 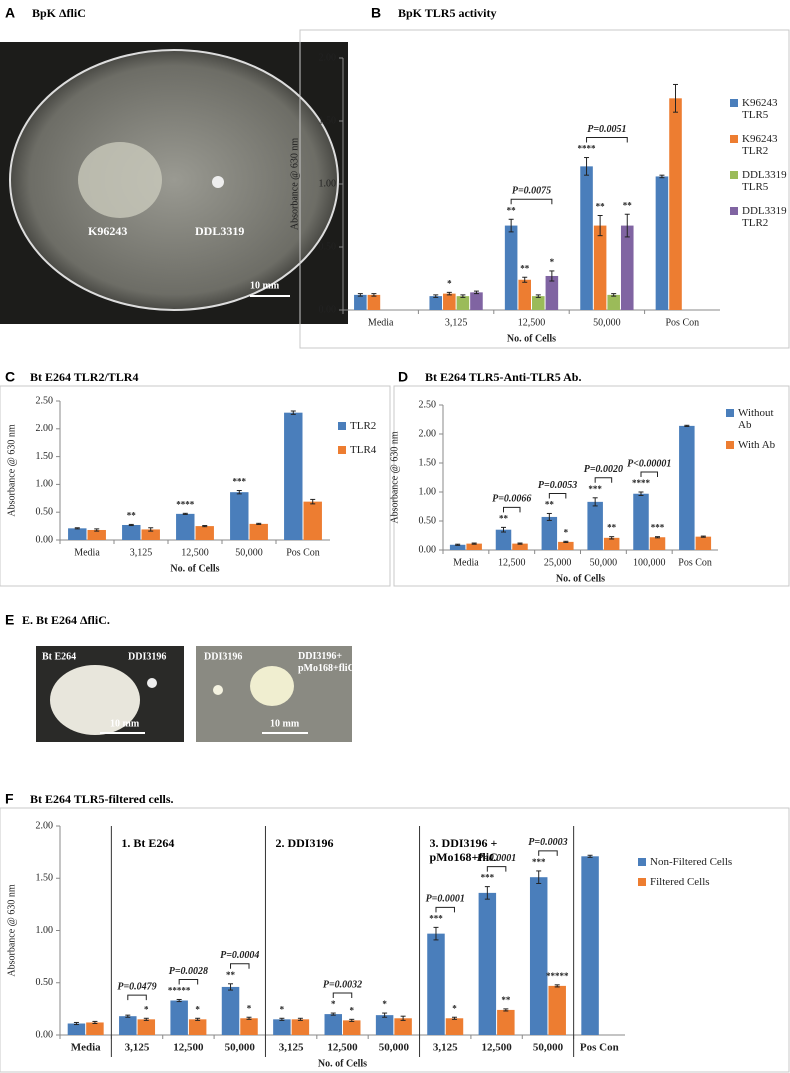 I want to click on chart-title: Bt E264 TLR2/TLR4, so click(x=84, y=377).